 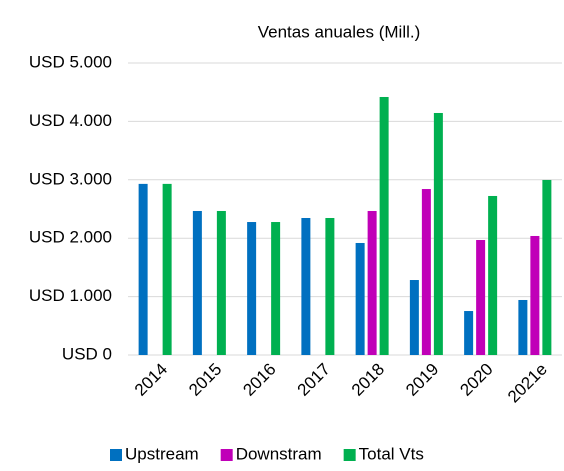 I want to click on y-tick-label: USD 4.000, so click(x=70, y=120).